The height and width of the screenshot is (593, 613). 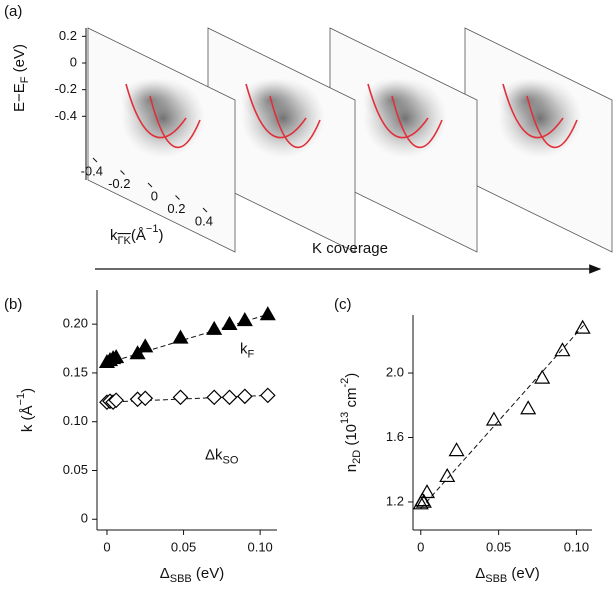 I want to click on y-axis-label-part: k (Å, so click(x=27, y=418).